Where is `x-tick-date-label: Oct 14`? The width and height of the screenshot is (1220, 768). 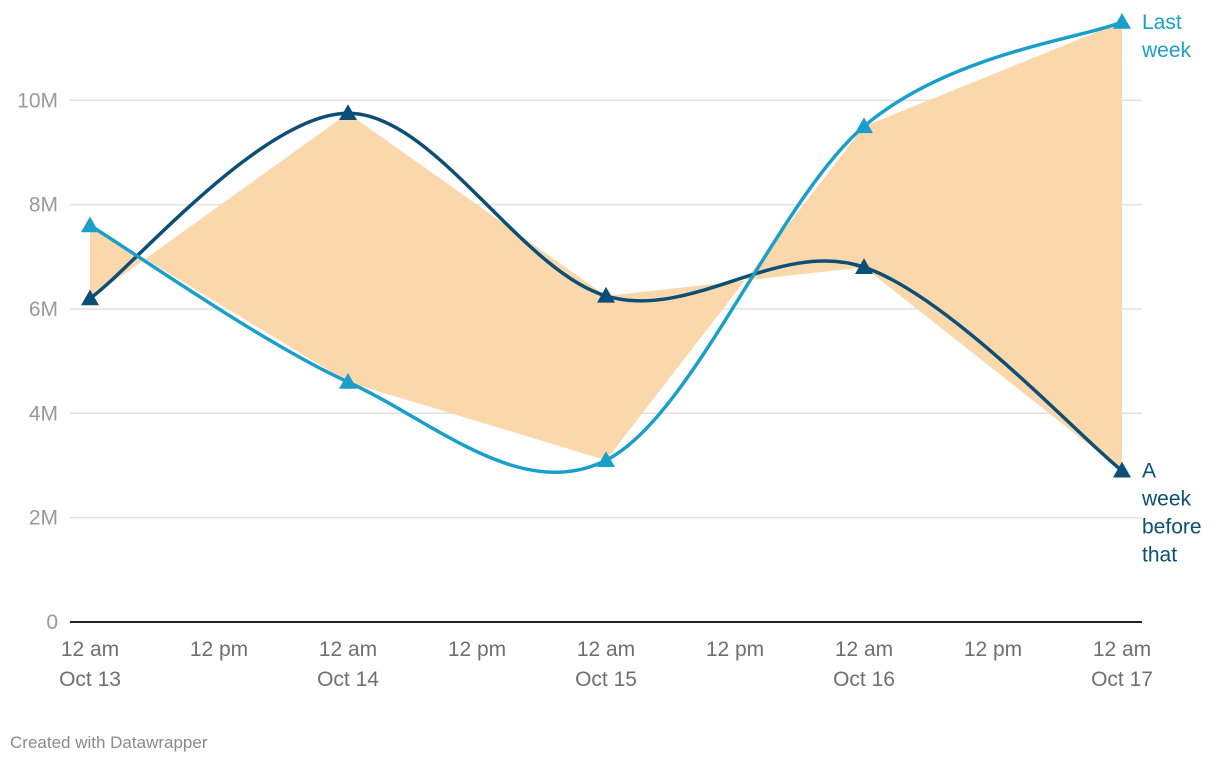
x-tick-date-label: Oct 14 is located at coordinates (348, 679).